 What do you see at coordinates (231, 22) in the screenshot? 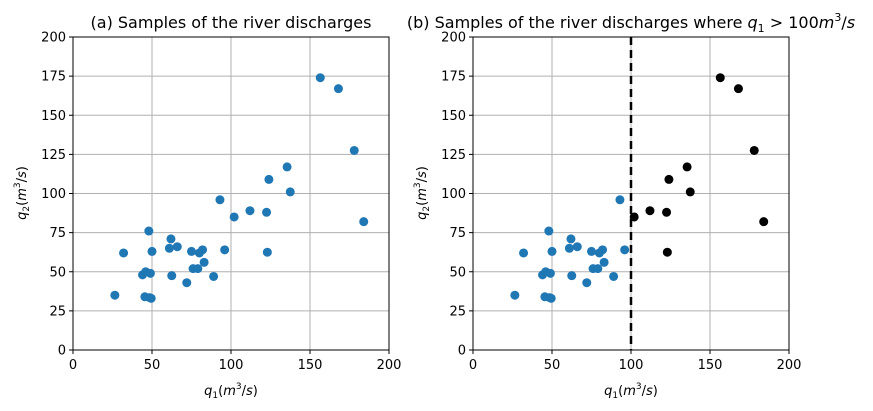
I see `panel-a-title: (a) Samples of the river discharges` at bounding box center [231, 22].